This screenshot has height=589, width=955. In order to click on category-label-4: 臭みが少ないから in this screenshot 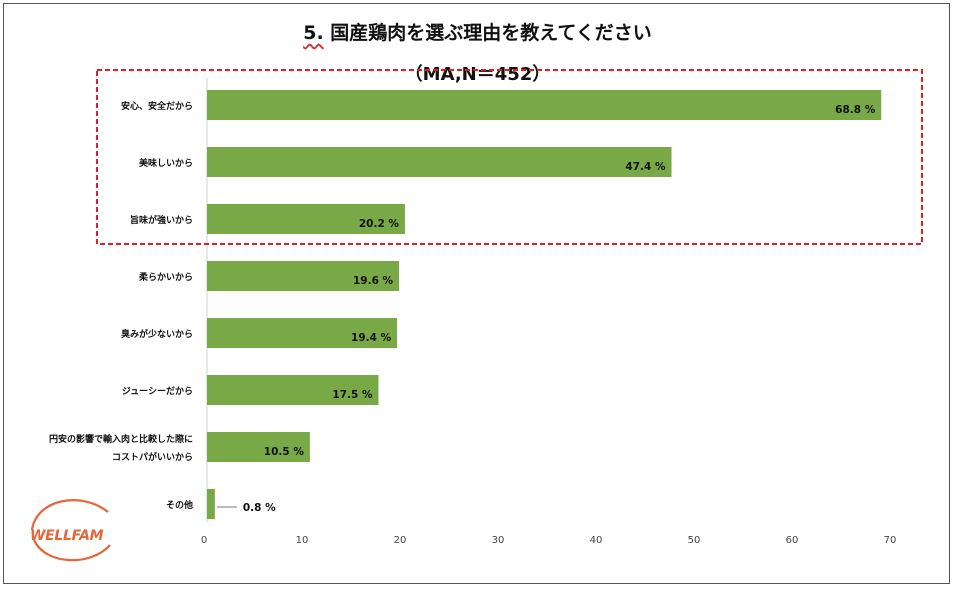, I will do `click(157, 334)`.